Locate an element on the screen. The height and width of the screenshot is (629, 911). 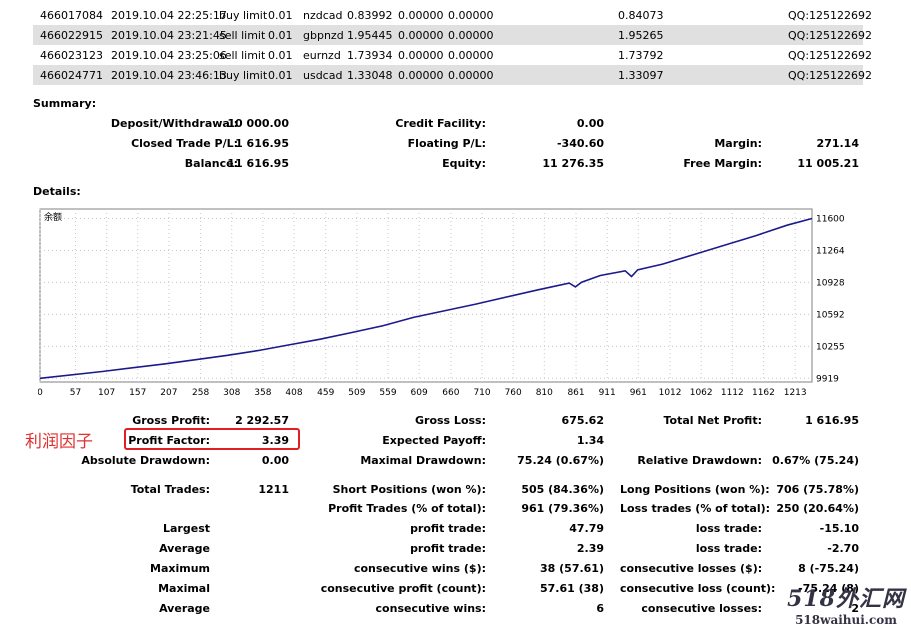
cell-time: 2019.10.04 23:25:06 is located at coordinates (169, 55).